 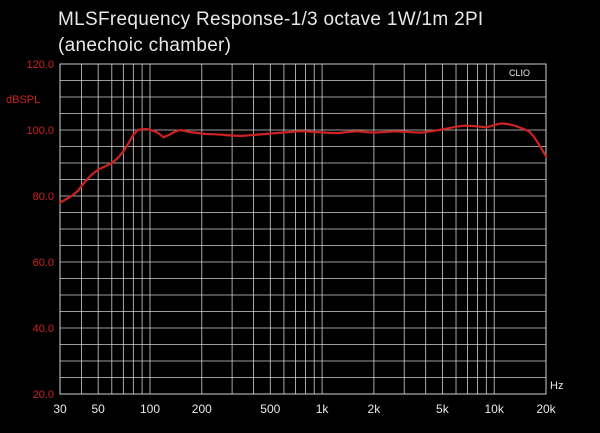 I want to click on y-tick-label: 20.0, so click(x=43, y=395).